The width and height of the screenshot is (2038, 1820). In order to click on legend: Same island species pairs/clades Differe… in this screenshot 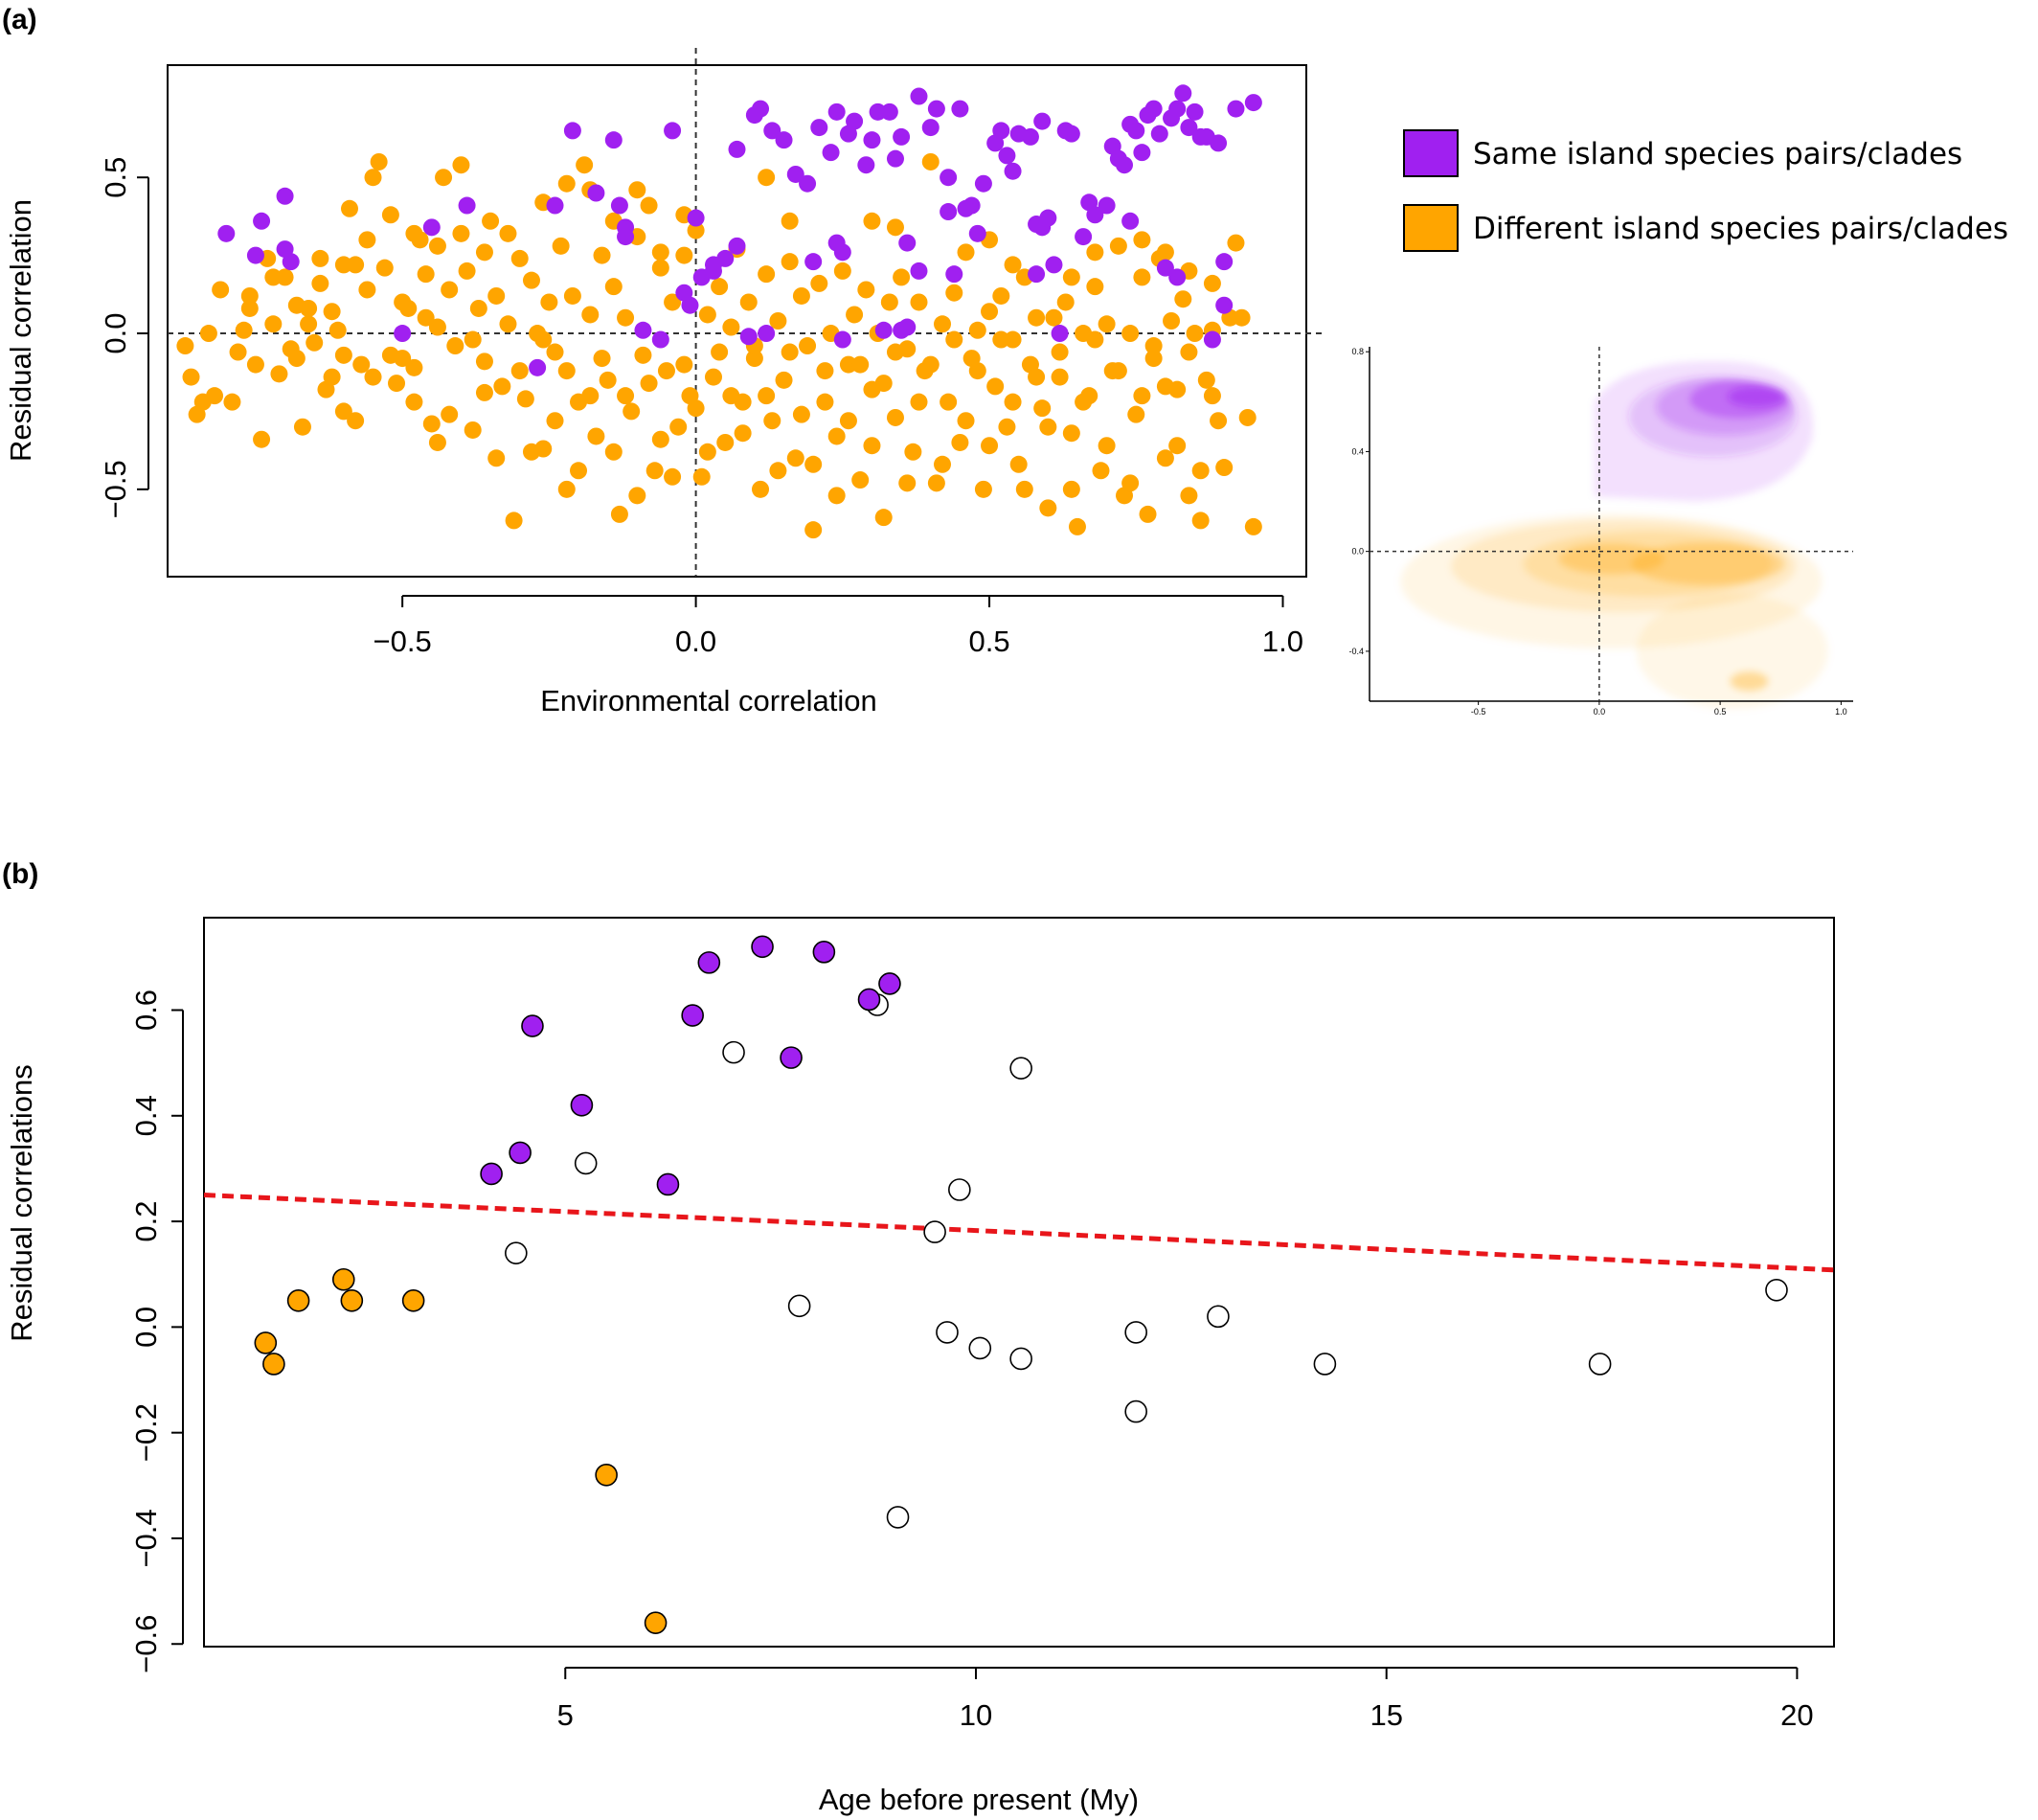, I will do `click(1705, 191)`.